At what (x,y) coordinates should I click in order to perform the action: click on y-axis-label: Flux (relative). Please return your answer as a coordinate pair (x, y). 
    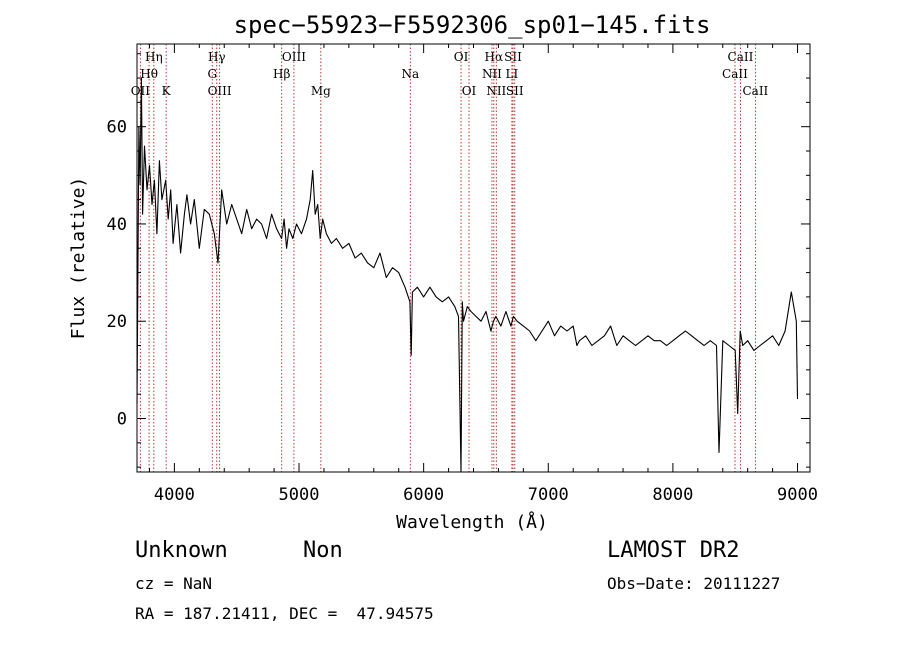
    Looking at the image, I should click on (78, 258).